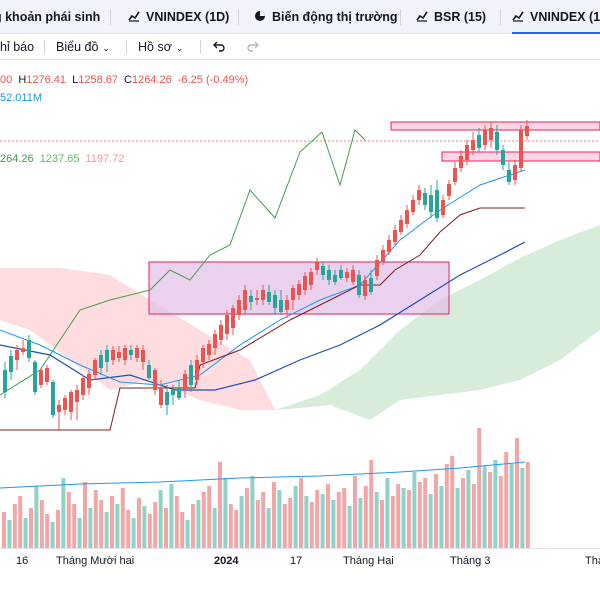  I want to click on redo-icon, so click(253, 46).